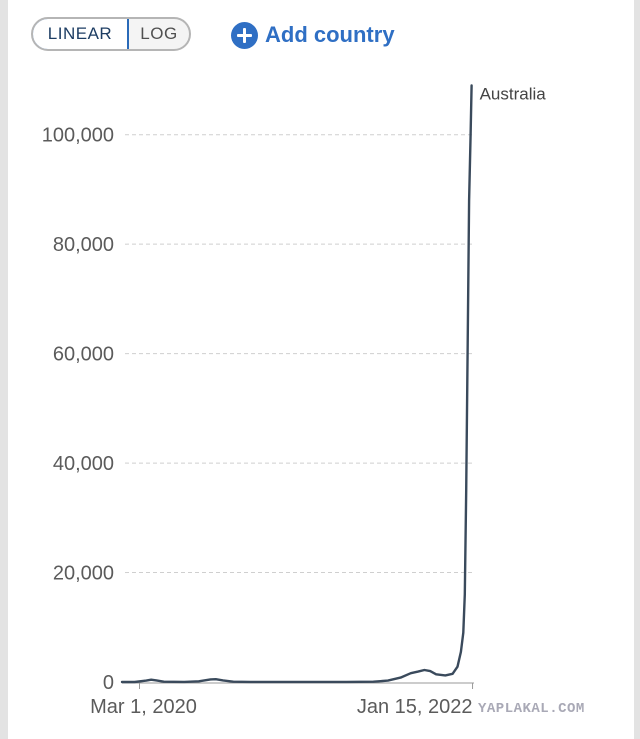 This screenshot has height=739, width=640. What do you see at coordinates (108, 683) in the screenshot?
I see `y-tick-label: 0` at bounding box center [108, 683].